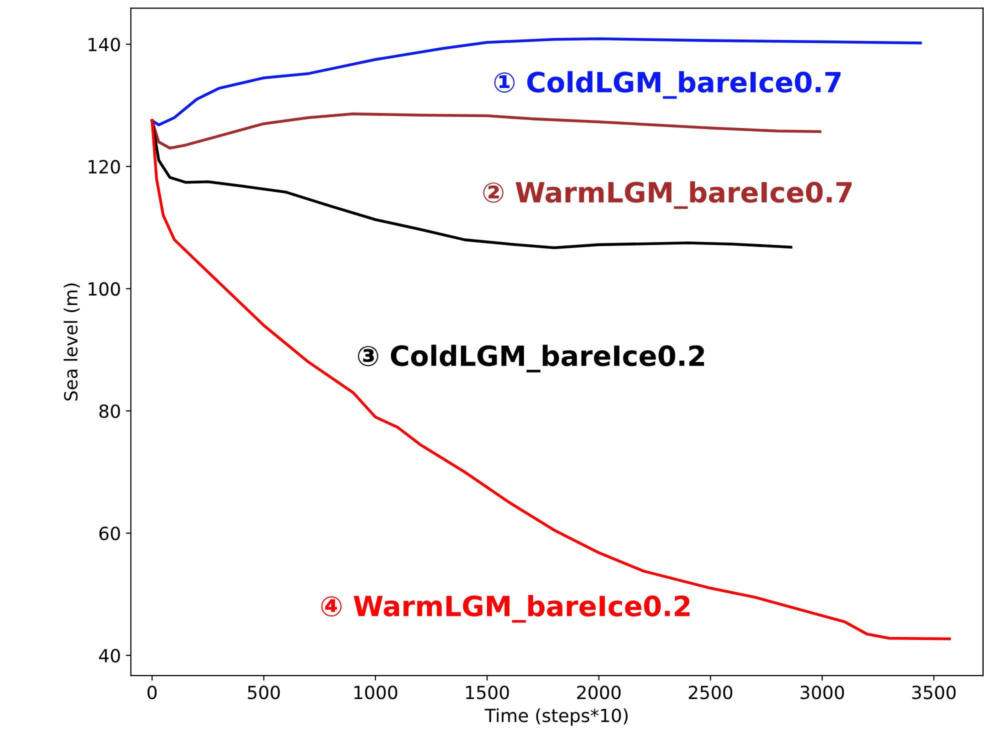  What do you see at coordinates (505, 608) in the screenshot?
I see `series-label: ④ WarmLGM_bareIce0.2` at bounding box center [505, 608].